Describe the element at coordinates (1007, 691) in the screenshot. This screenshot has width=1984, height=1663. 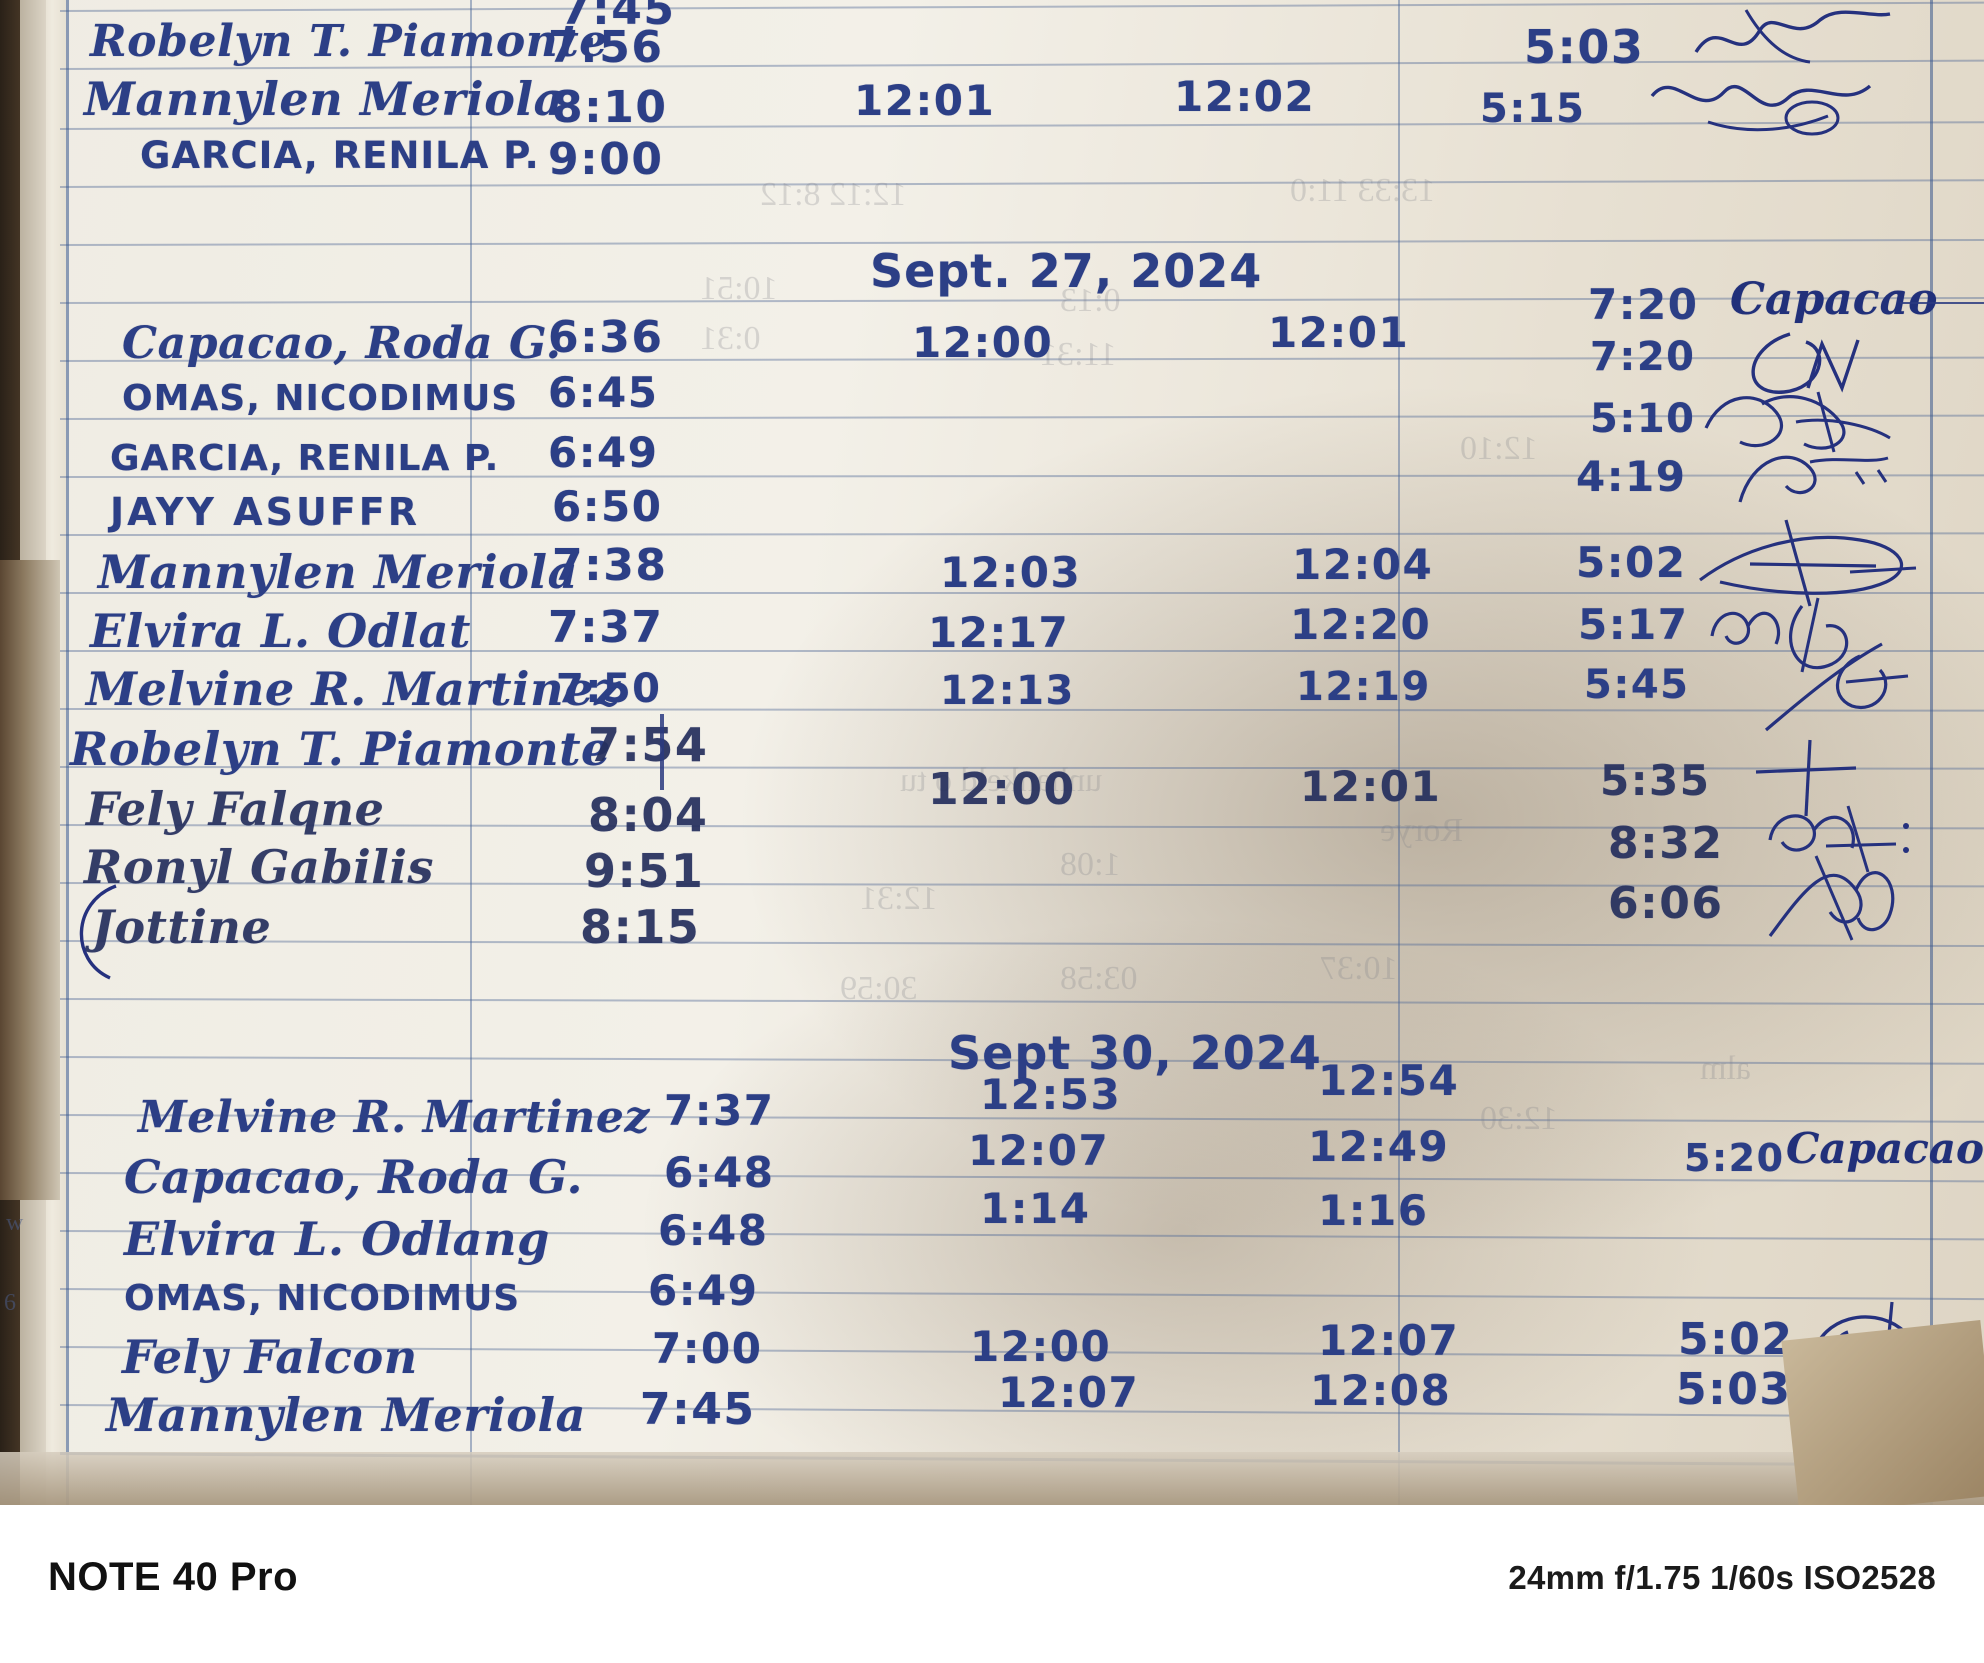
I see `row-time-out-am: 12:13` at that location.